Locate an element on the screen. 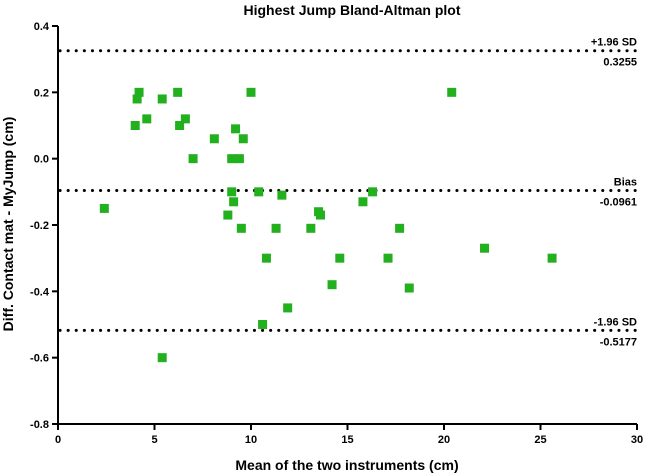 This screenshot has width=649, height=475. y-axis-ticks: -0.8 -0.6 -0.4 -0.2 0.0 0.2 0.4 is located at coordinates (44, 226).